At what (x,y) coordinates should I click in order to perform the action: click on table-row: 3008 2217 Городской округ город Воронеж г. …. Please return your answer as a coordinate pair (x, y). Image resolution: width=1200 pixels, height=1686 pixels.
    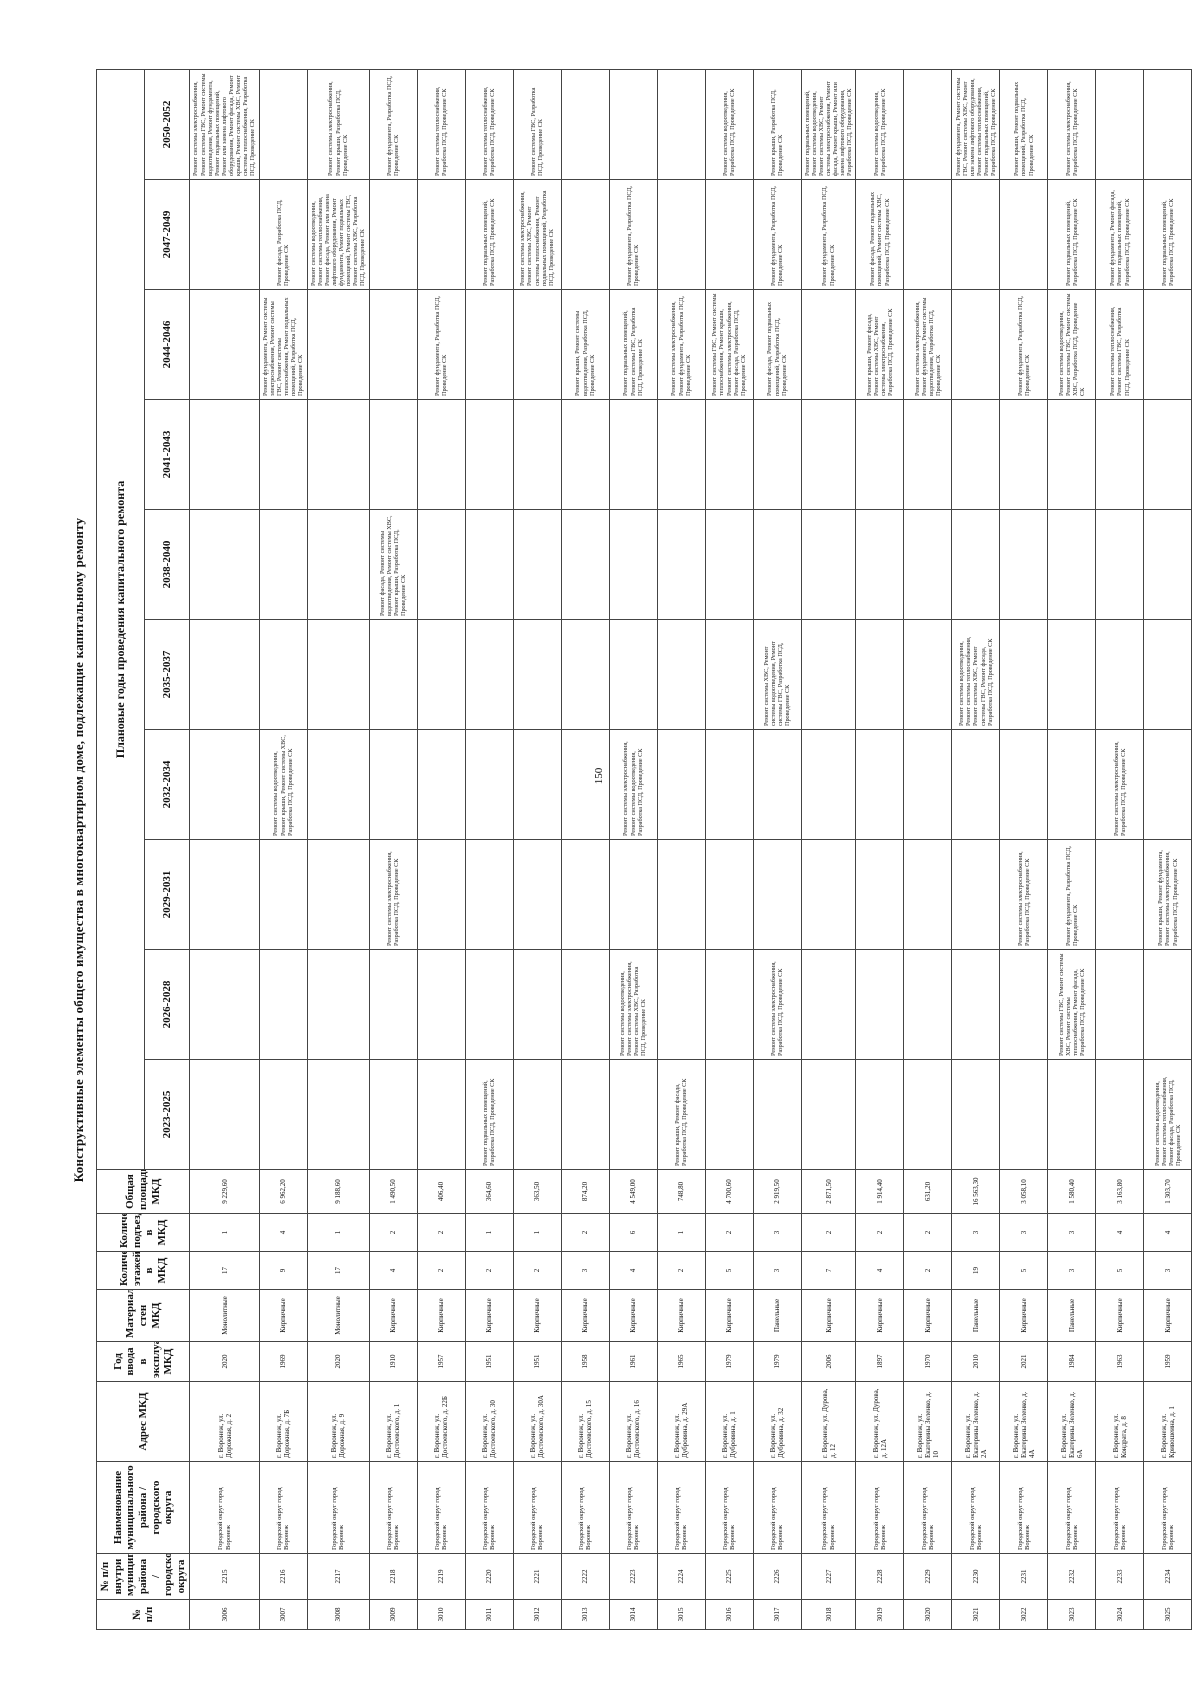
    Looking at the image, I should click on (338, 849).